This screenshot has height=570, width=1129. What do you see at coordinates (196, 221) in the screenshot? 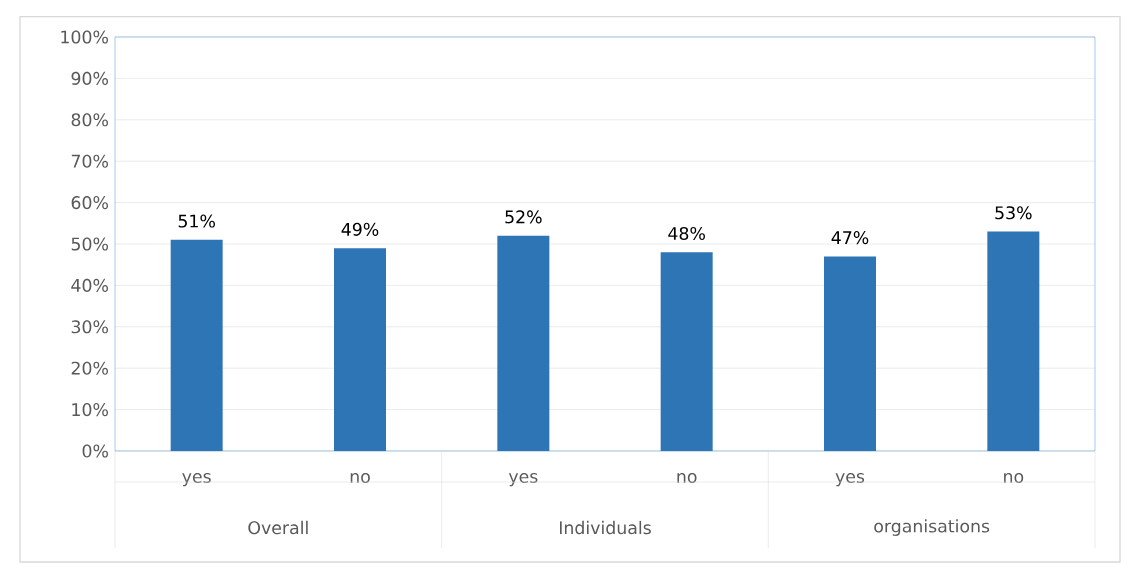
I see `data-label: 51%` at bounding box center [196, 221].